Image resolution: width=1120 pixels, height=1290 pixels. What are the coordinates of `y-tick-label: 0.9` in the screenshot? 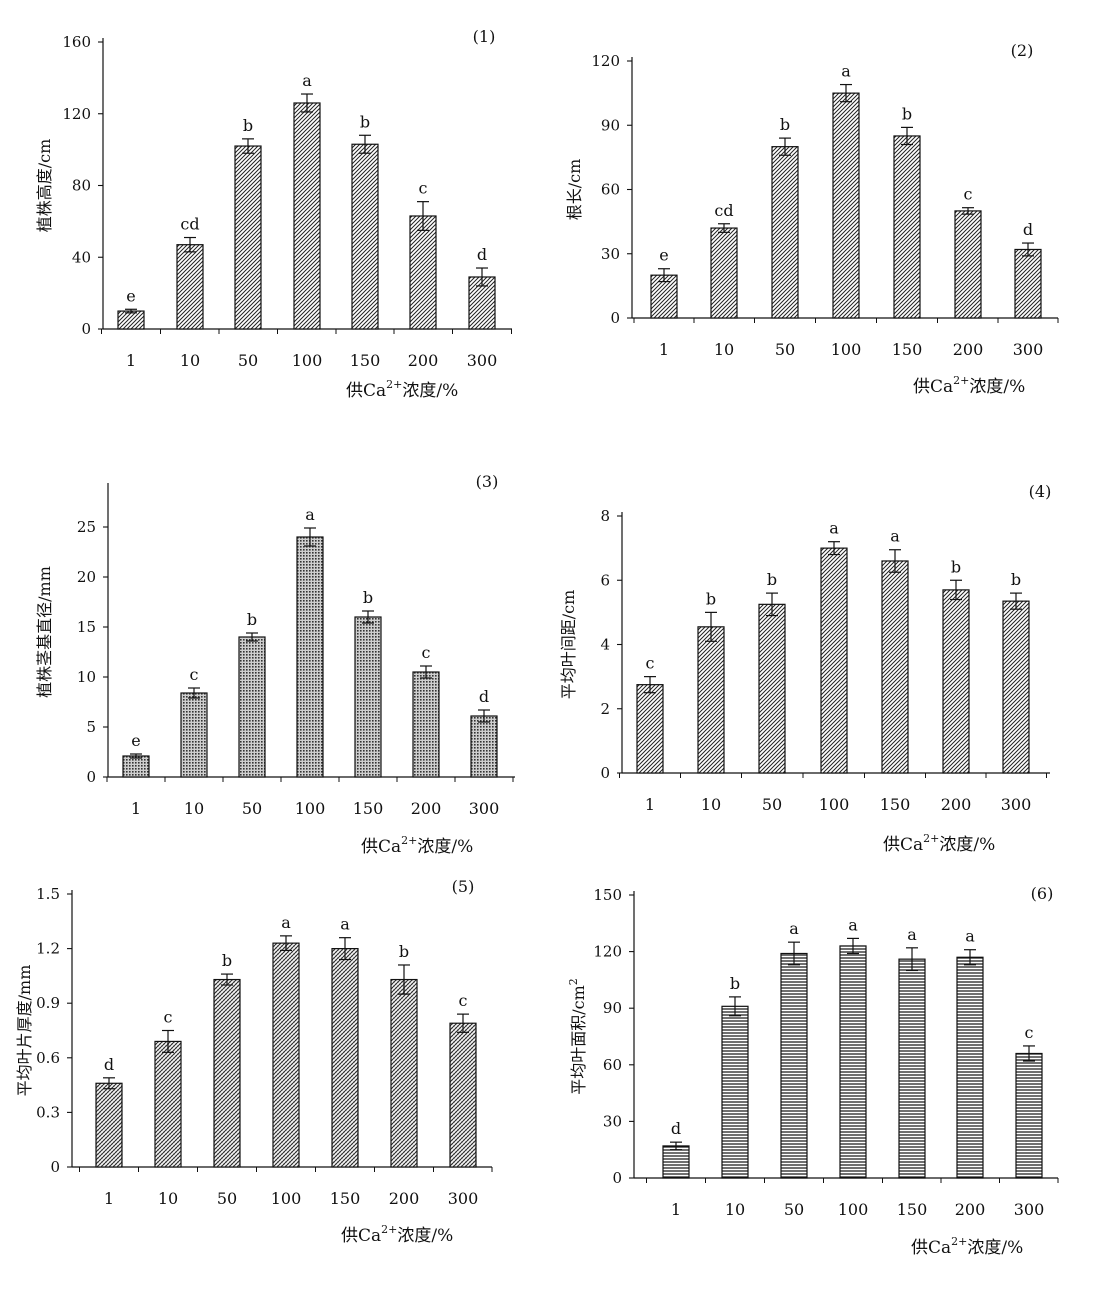 It's located at (48, 1003).